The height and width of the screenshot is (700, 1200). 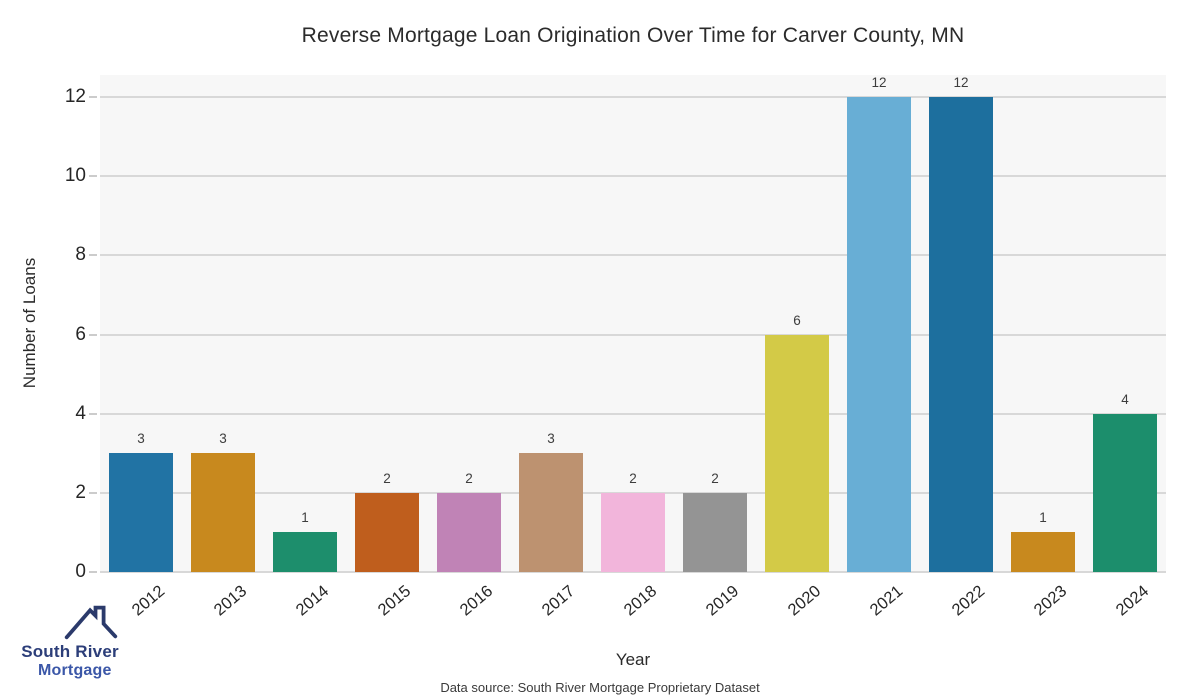 I want to click on bar-value-label-2012: 3, so click(x=141, y=439).